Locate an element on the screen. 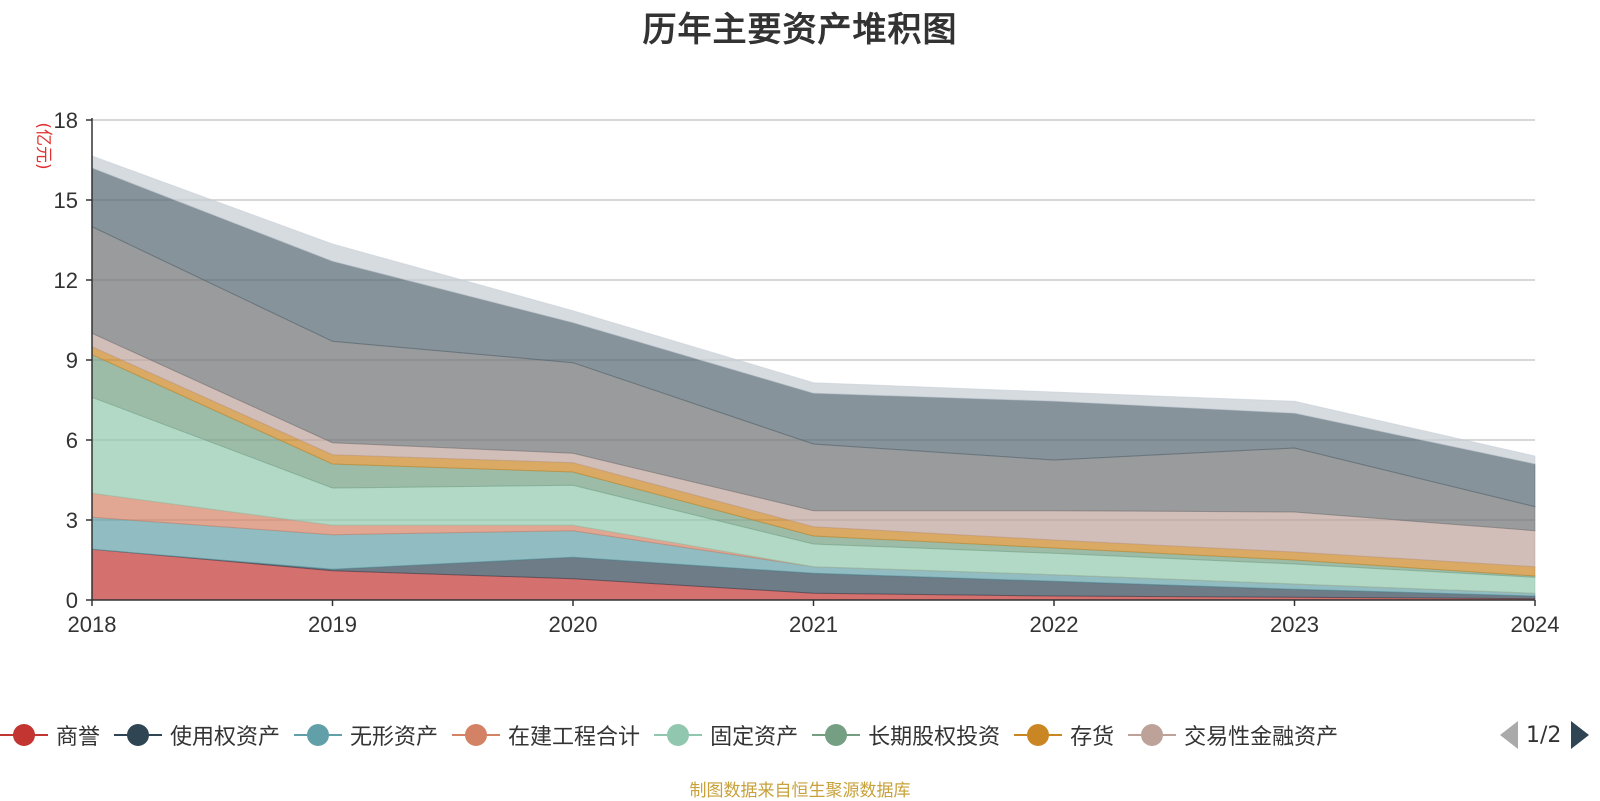  legend-label: 商誉 is located at coordinates (78, 737).